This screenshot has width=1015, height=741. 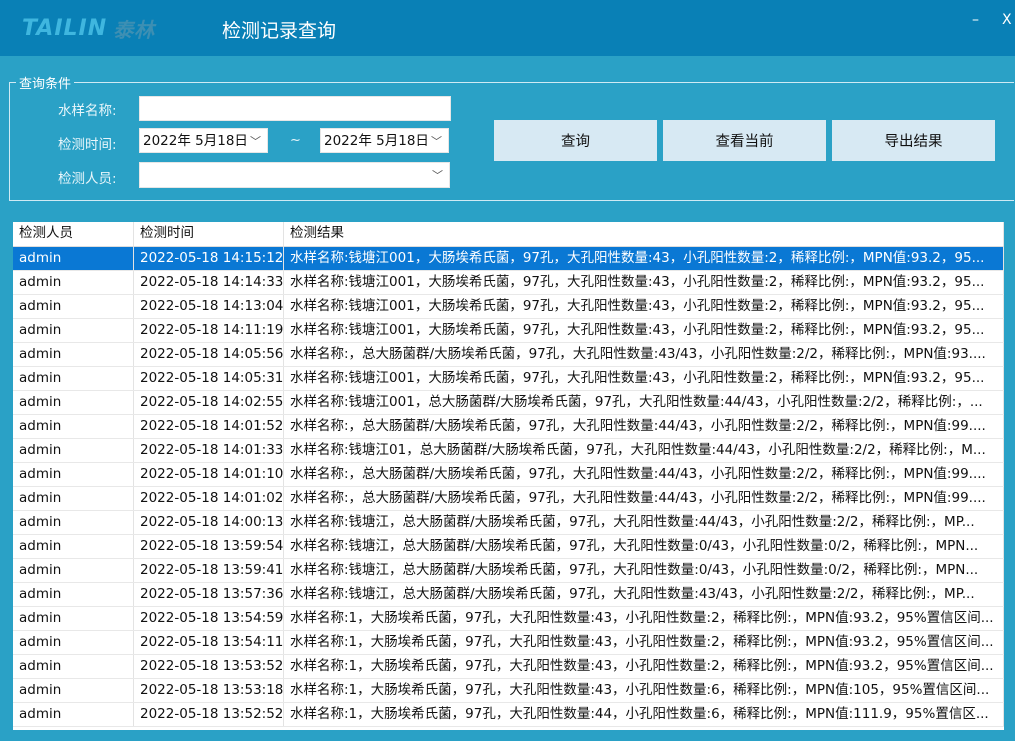 I want to click on cell-time: 2022-05-18 14:01:52, so click(x=209, y=426).